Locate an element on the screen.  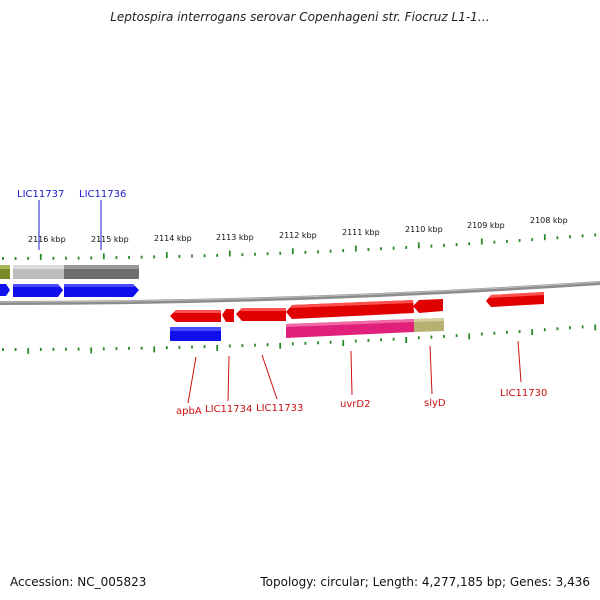
feature-olive is located at coordinates (5, 272).